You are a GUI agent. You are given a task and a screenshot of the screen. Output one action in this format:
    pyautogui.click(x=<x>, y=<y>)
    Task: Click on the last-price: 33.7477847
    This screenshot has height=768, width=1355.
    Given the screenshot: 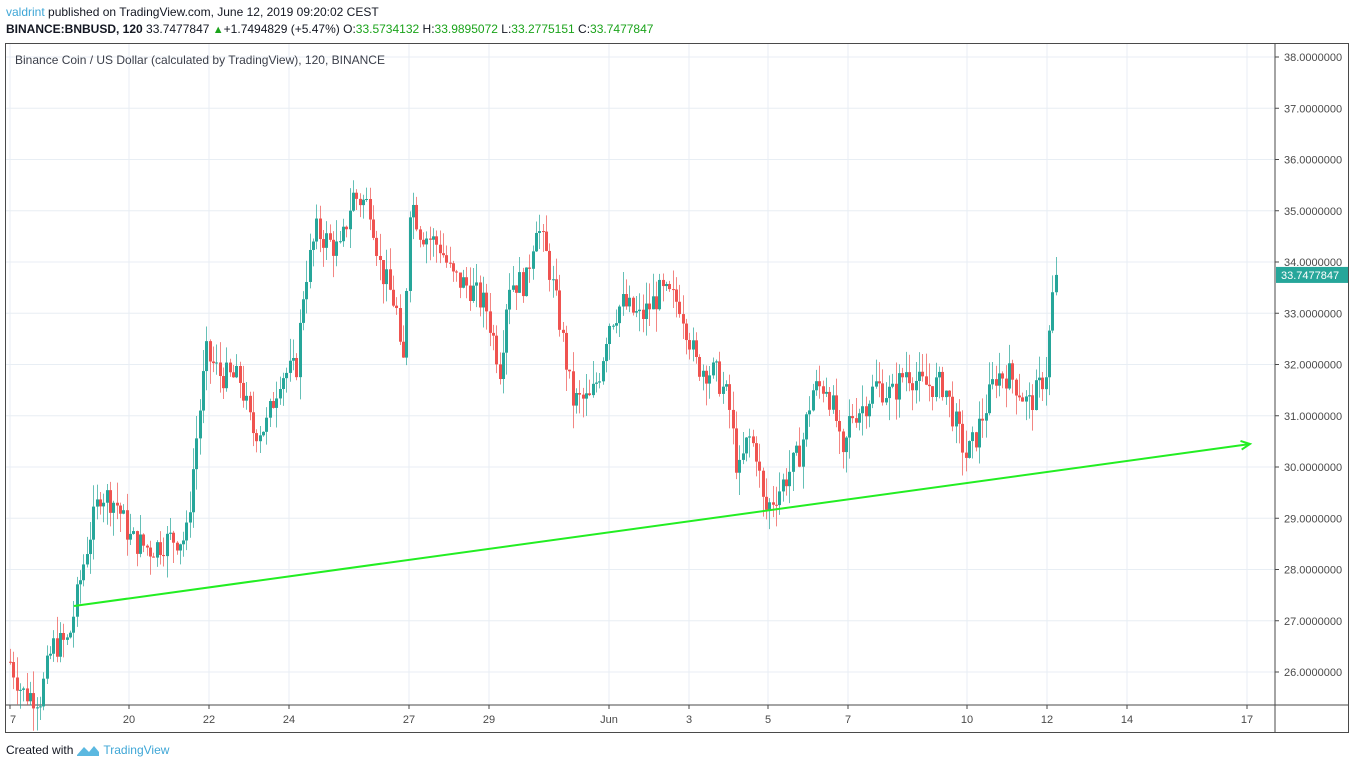 What is the action you would take?
    pyautogui.click(x=178, y=29)
    